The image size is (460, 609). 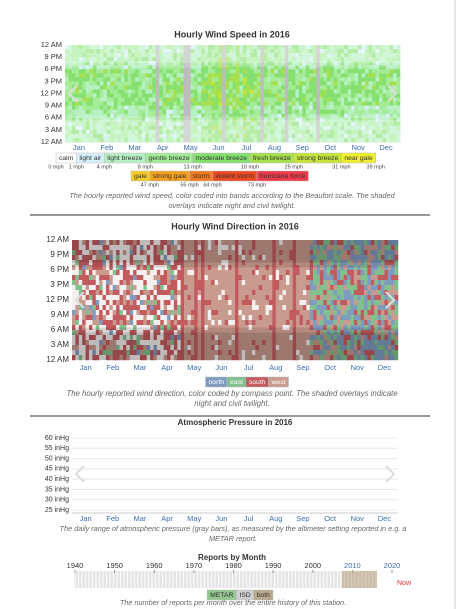 What do you see at coordinates (358, 158) in the screenshot?
I see `legend-label: near gale` at bounding box center [358, 158].